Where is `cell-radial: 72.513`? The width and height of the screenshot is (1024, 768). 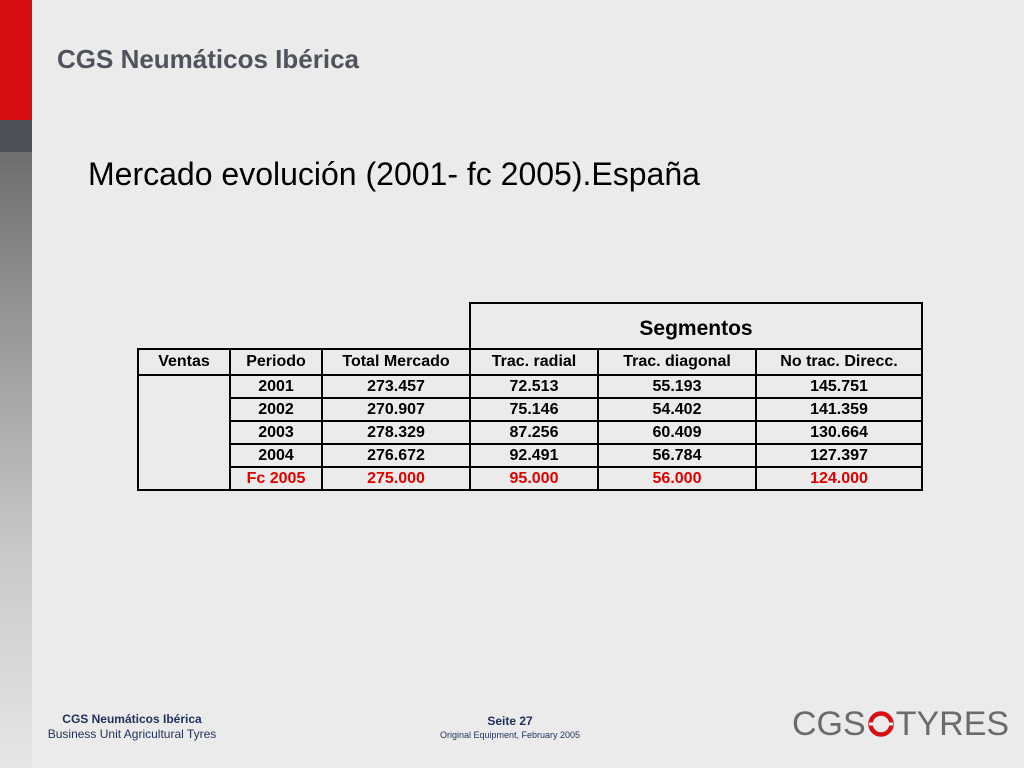
cell-radial: 72.513 is located at coordinates (534, 386).